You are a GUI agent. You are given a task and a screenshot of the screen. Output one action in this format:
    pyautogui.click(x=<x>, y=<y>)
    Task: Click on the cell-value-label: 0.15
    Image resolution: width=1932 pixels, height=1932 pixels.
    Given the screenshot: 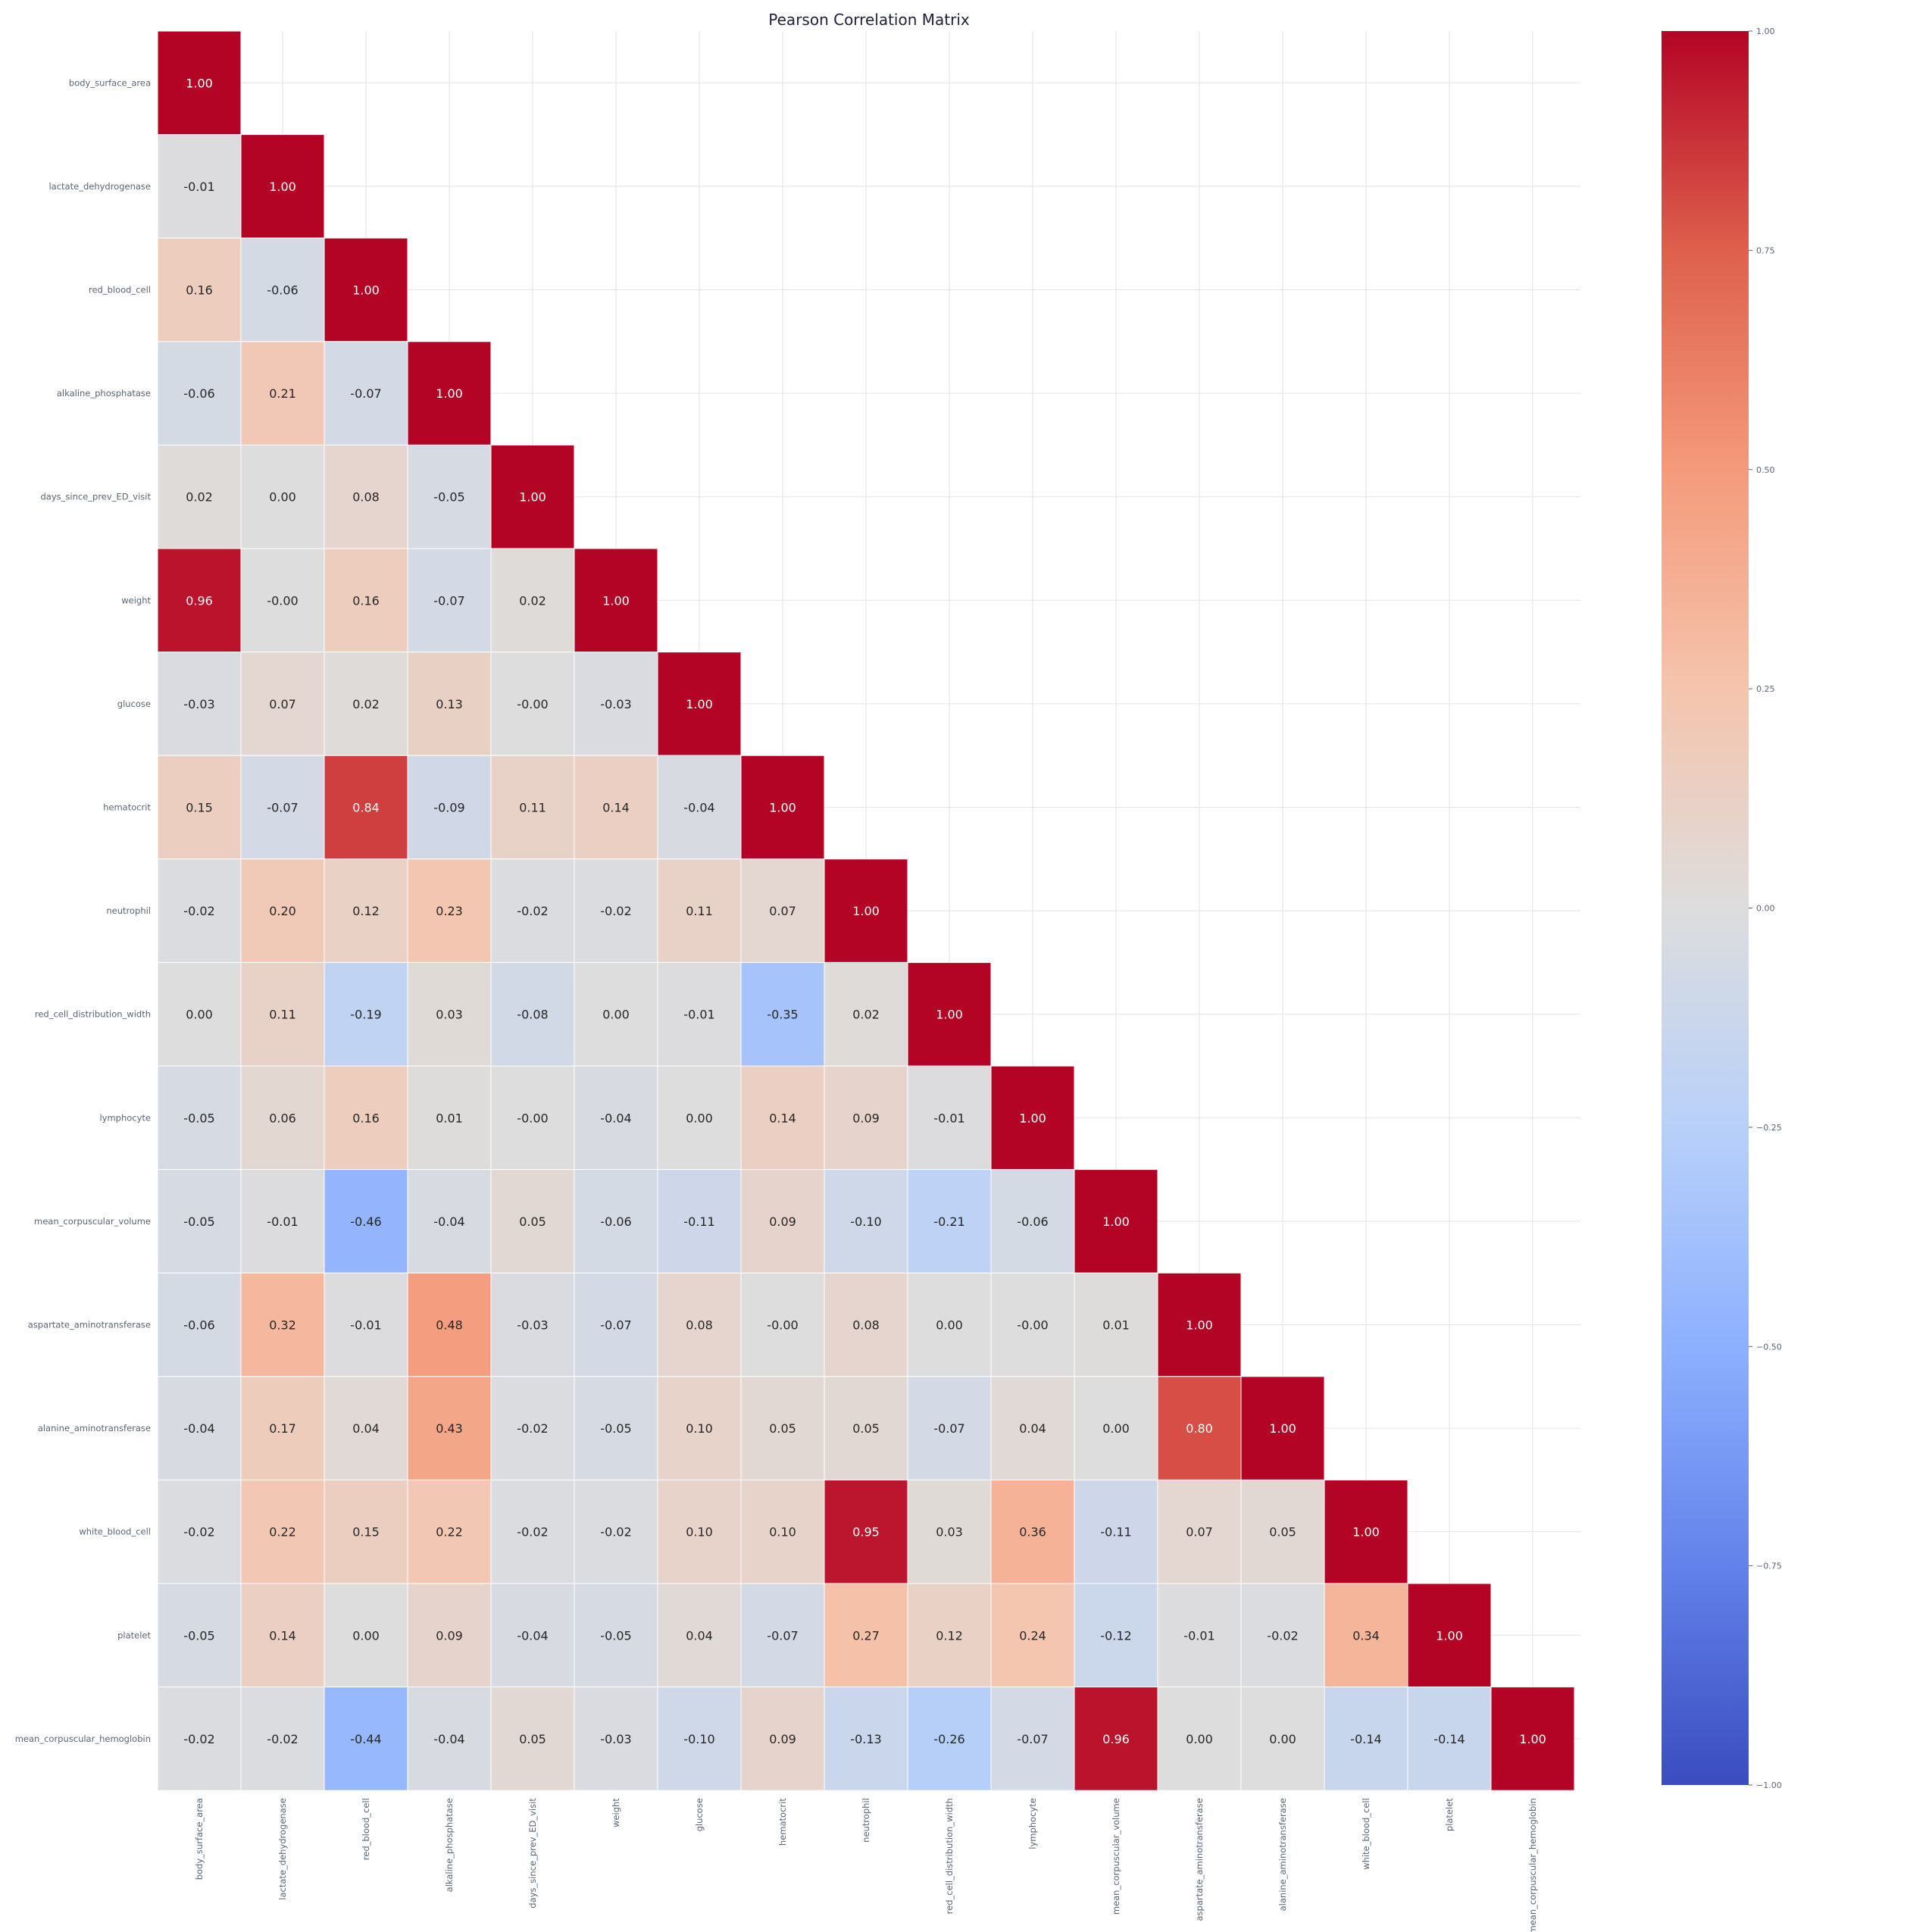 What is the action you would take?
    pyautogui.click(x=200, y=808)
    